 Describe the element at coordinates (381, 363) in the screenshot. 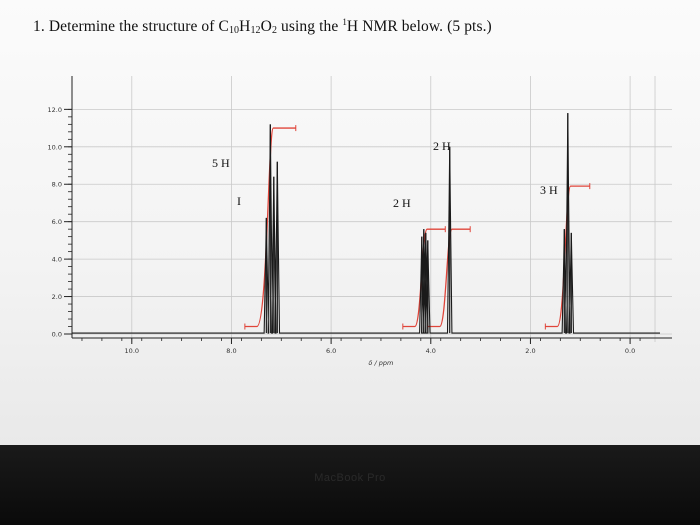

I see `x-axis-title: δ / ppm` at that location.